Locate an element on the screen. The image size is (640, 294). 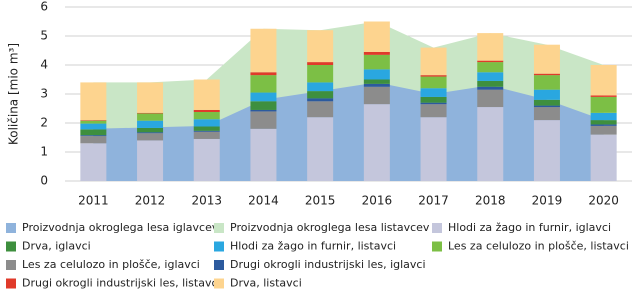
x-tick-label: 2019 is located at coordinates (547, 201).